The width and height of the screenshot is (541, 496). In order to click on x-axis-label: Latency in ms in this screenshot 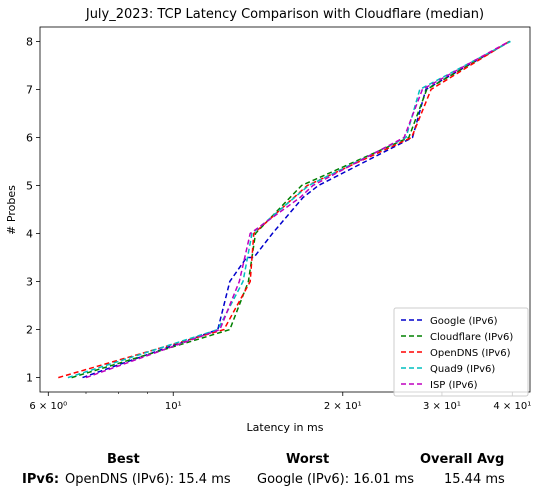, I will do `click(285, 427)`.